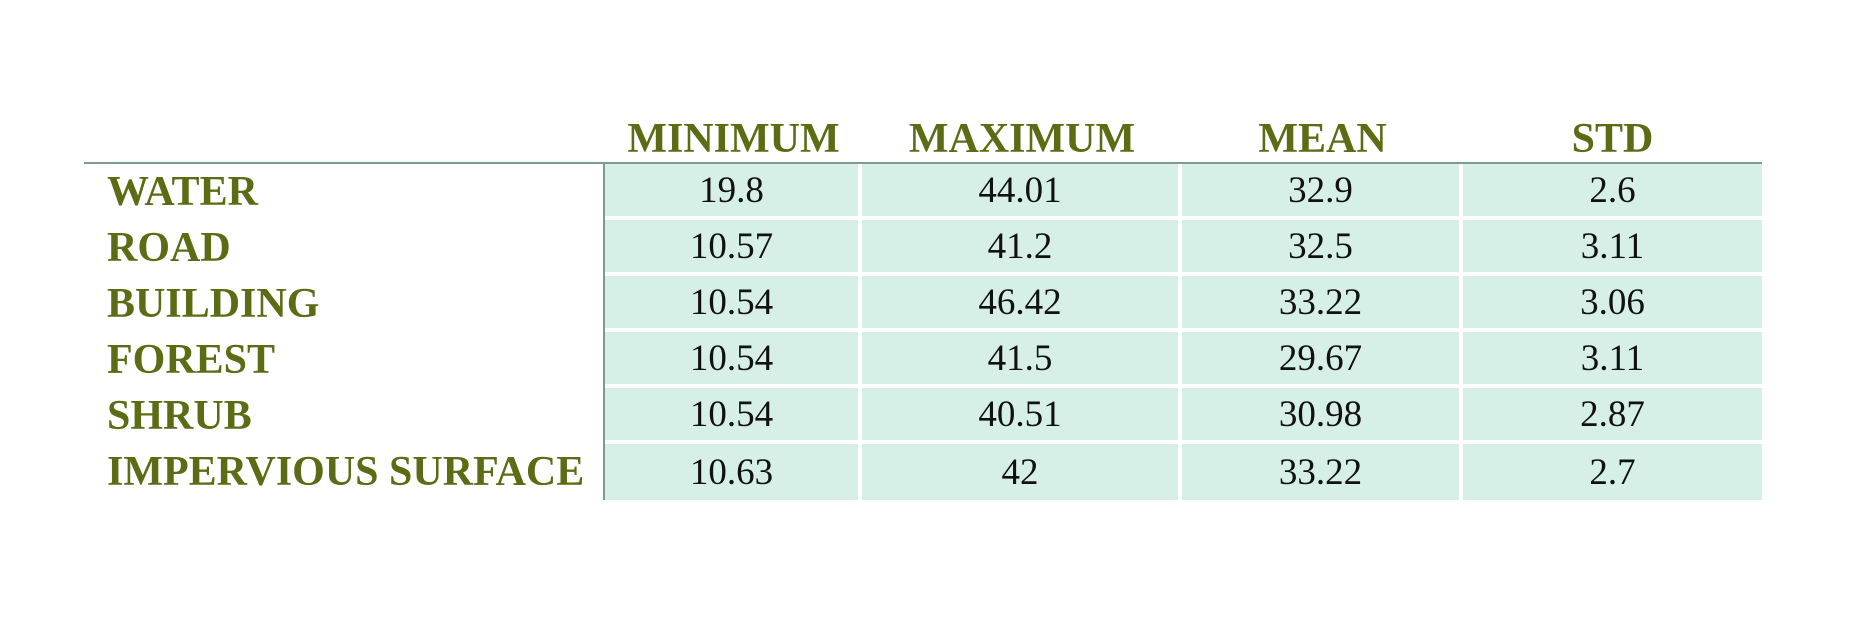  Describe the element at coordinates (1322, 472) in the screenshot. I see `cell-impervious-surface-mean: 33.22` at that location.